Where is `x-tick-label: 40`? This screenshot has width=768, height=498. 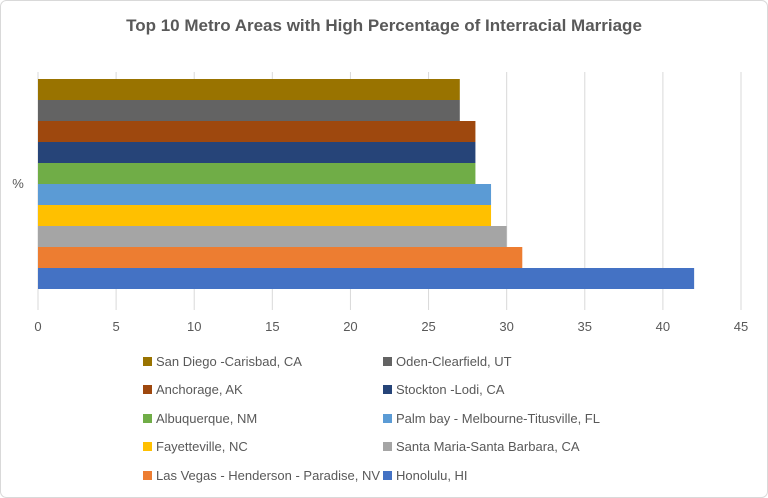 x-tick-label: 40 is located at coordinates (663, 326).